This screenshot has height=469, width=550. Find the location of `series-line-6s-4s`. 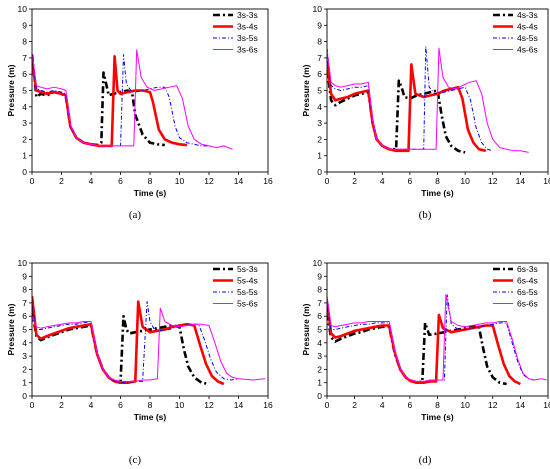

series-line-6s-4s is located at coordinates (424, 343).